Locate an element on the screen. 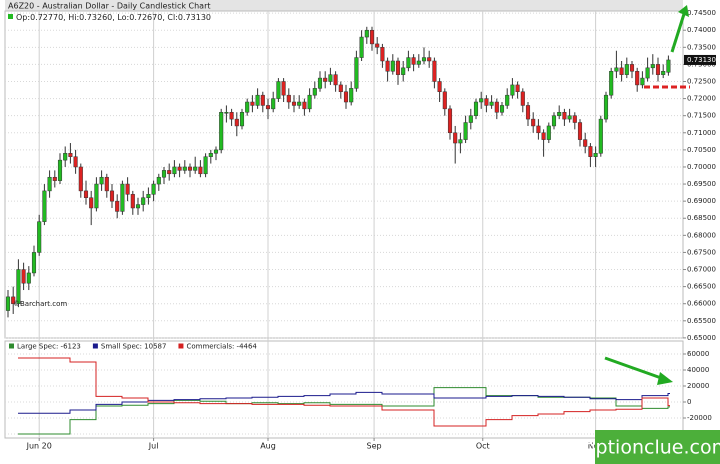  x-tick-label: Aug is located at coordinates (268, 446).